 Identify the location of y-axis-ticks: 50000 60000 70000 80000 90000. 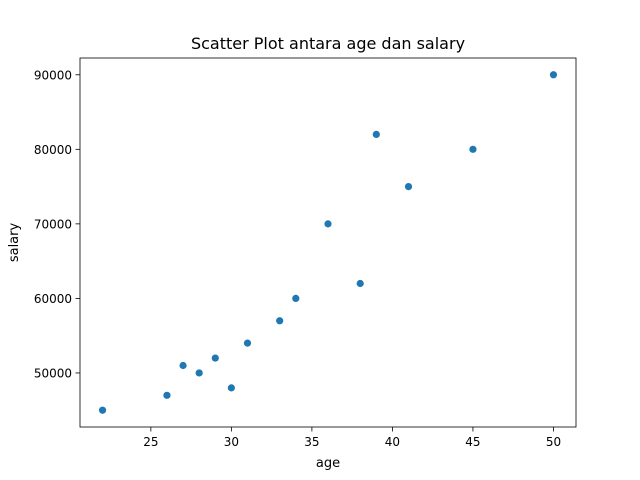
(57, 224).